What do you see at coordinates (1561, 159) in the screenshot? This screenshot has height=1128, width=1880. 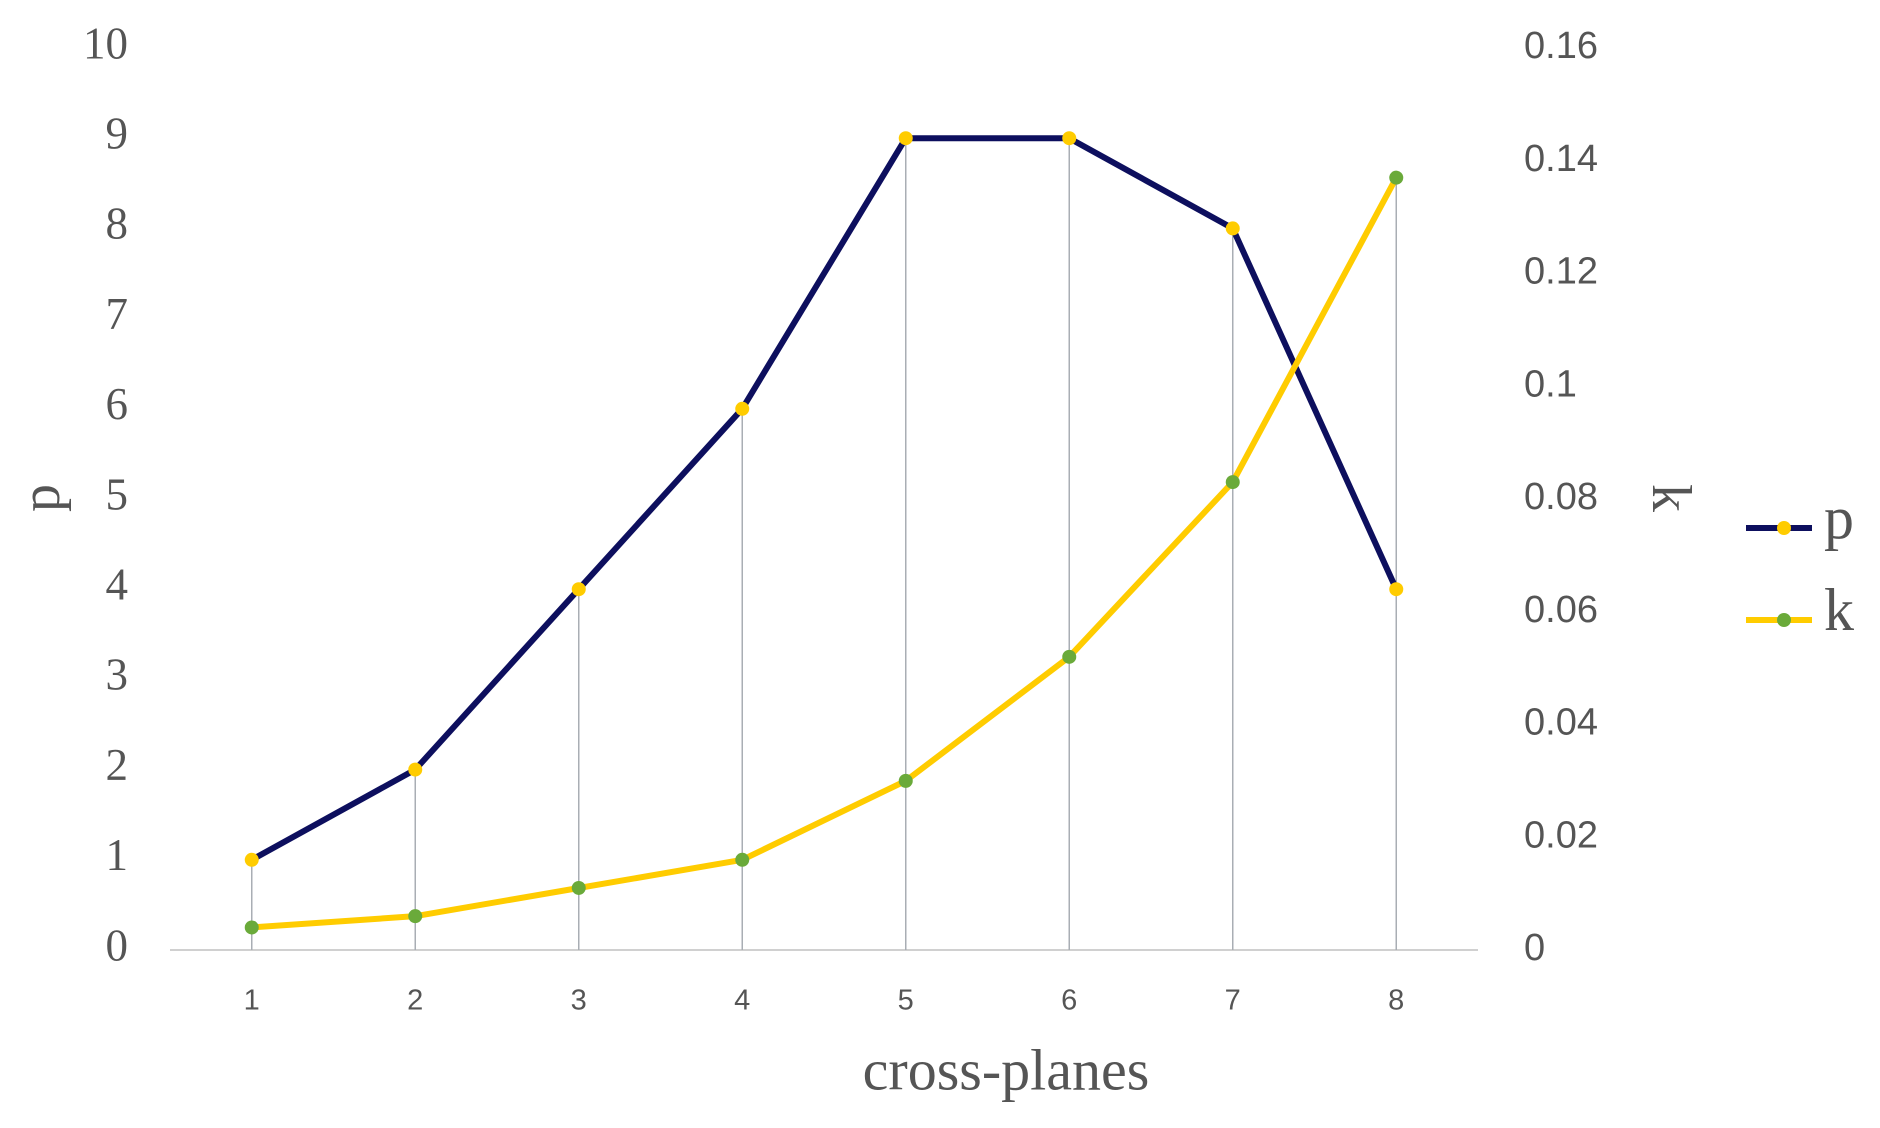 I see `y2-tick-label: 0.14` at bounding box center [1561, 159].